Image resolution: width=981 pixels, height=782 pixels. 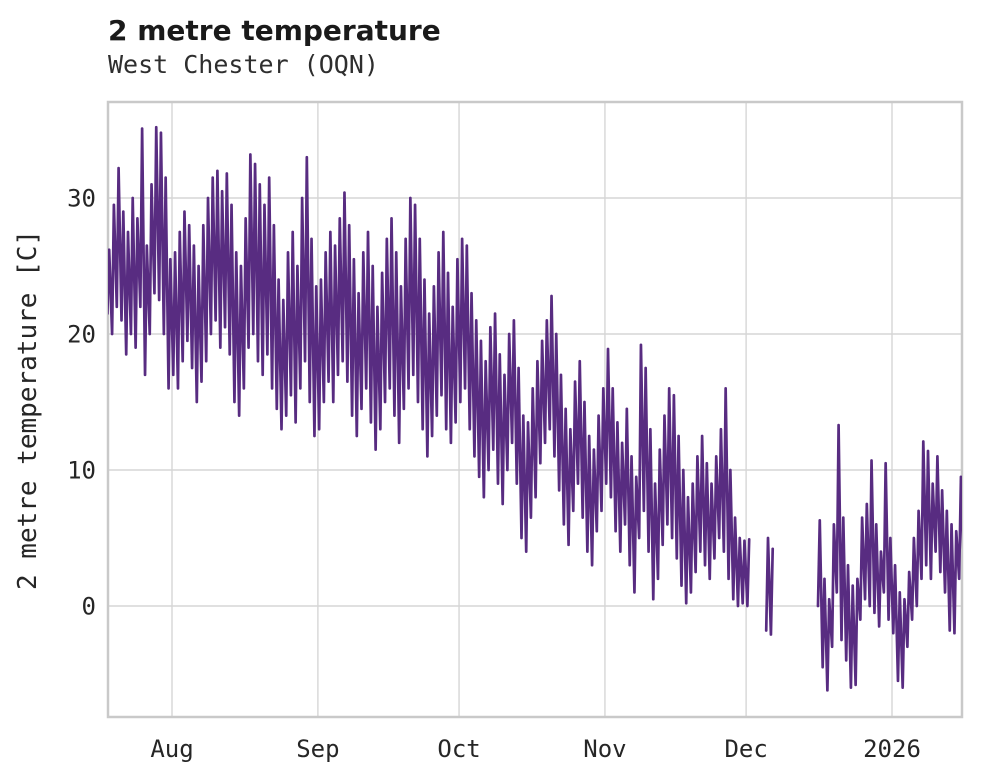 I want to click on y-tick-label: 30, so click(x=81, y=199).